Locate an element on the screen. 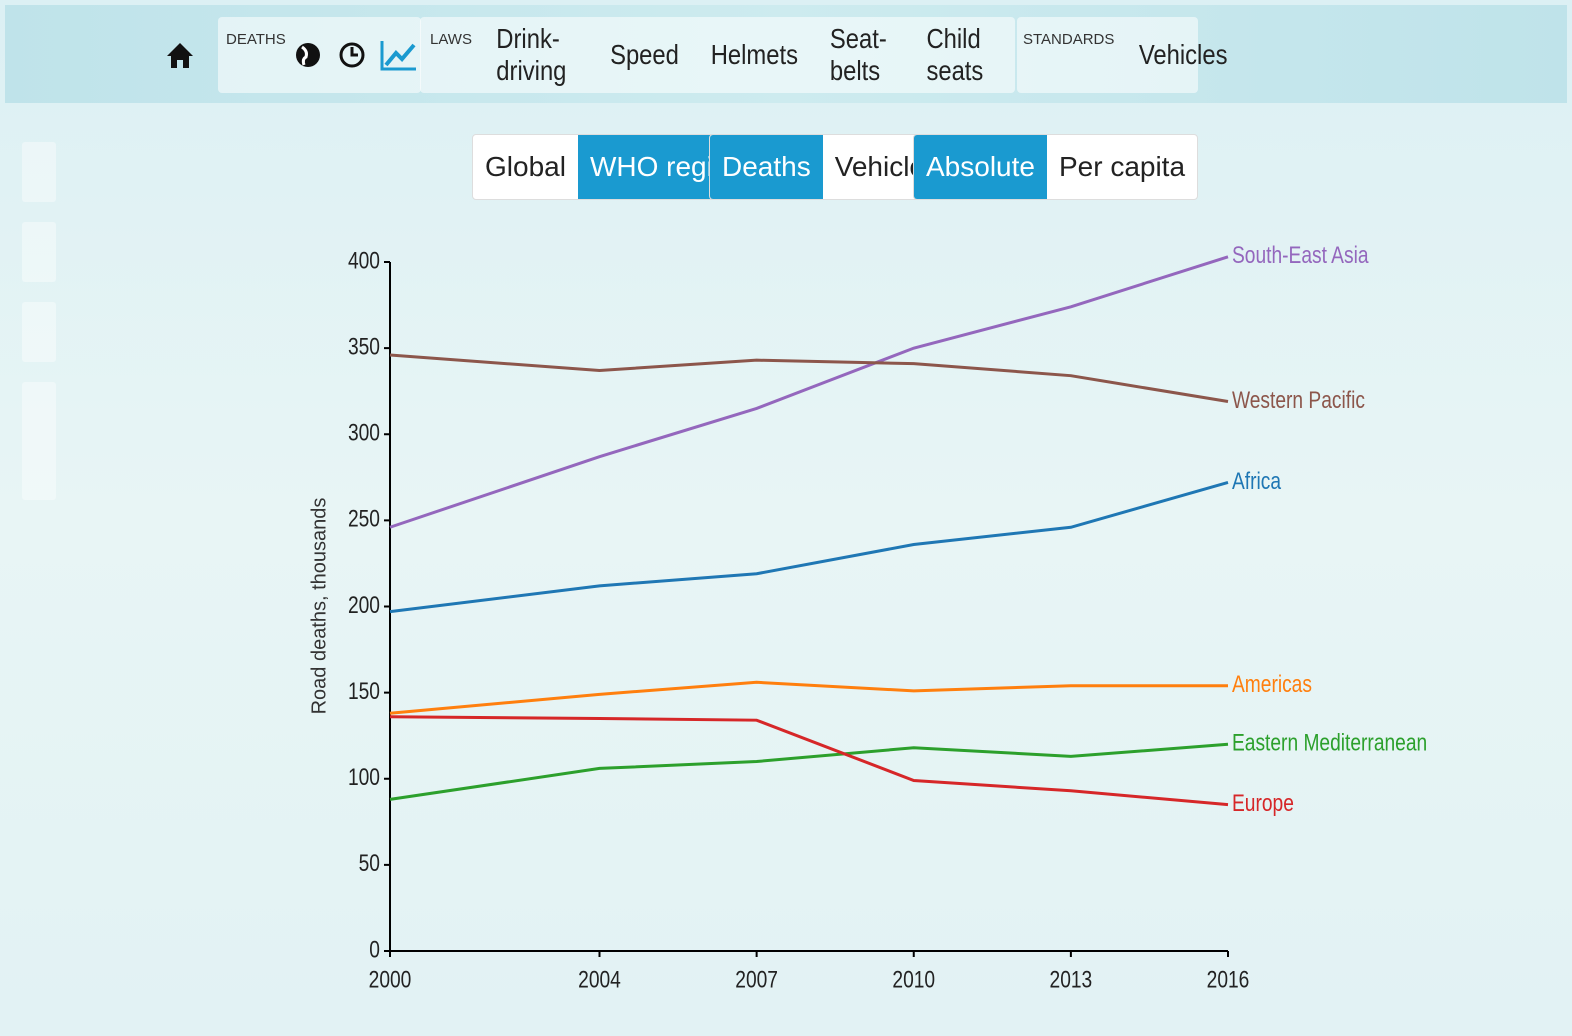 This screenshot has width=1572, height=1036. toggle-button: Per capita is located at coordinates (1122, 166).